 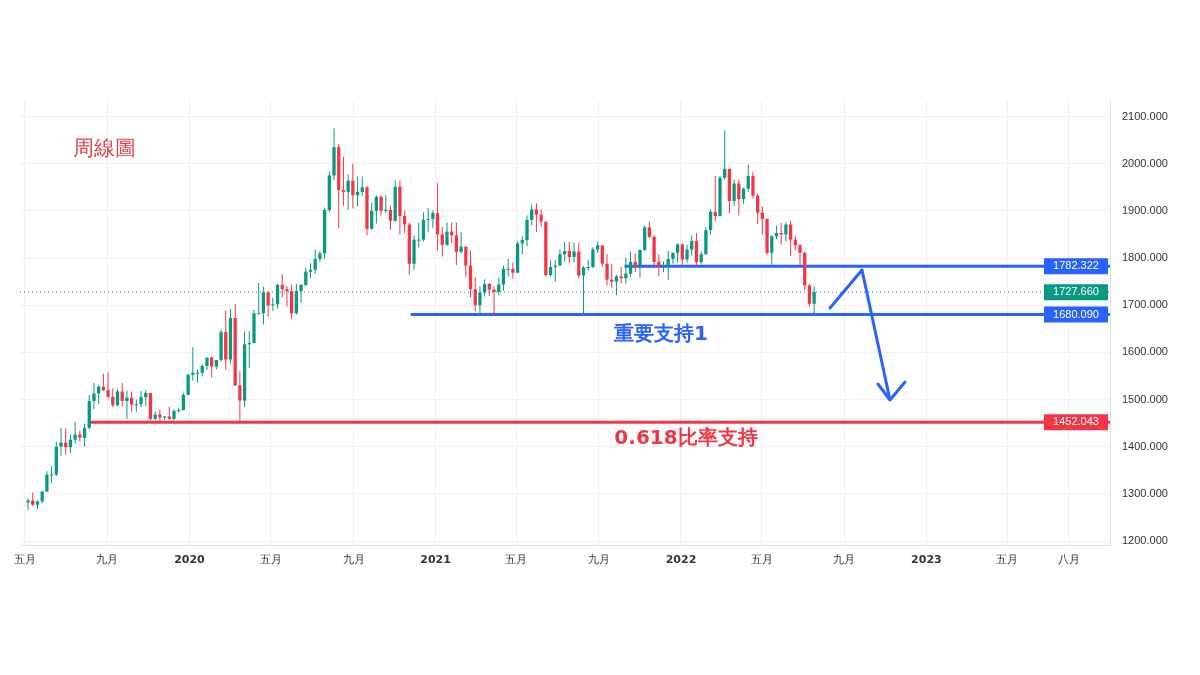 I want to click on y-tick-label: 1200.000, so click(x=1145, y=540).